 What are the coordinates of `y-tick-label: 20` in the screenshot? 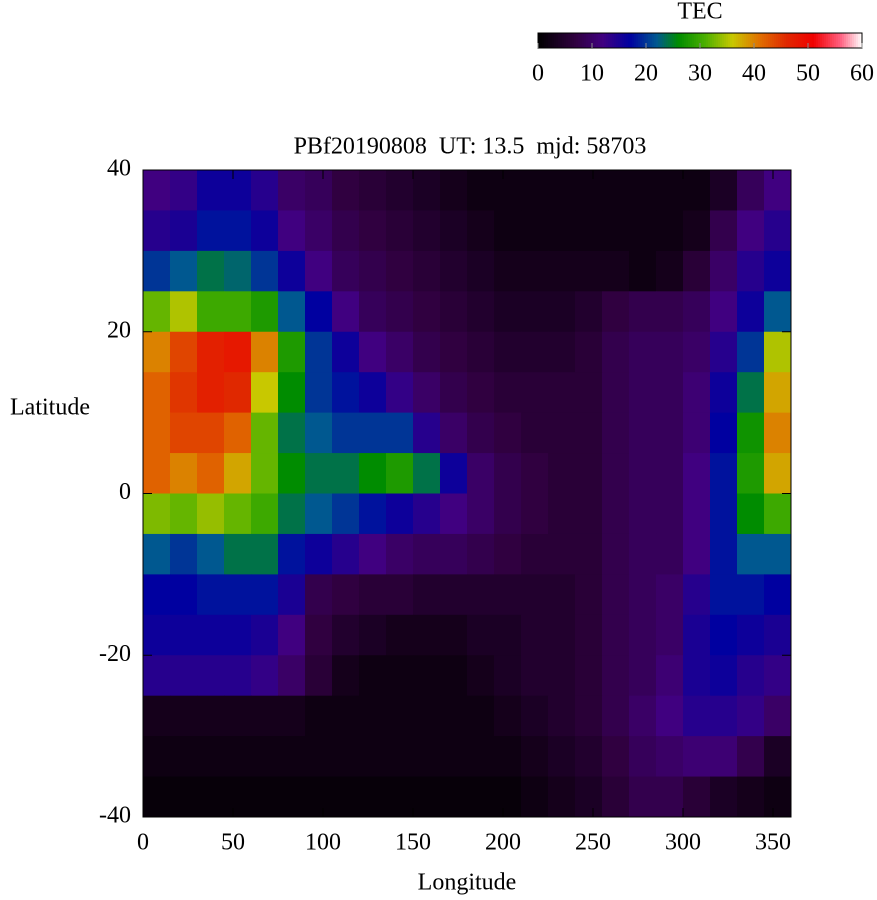 It's located at (119, 330).